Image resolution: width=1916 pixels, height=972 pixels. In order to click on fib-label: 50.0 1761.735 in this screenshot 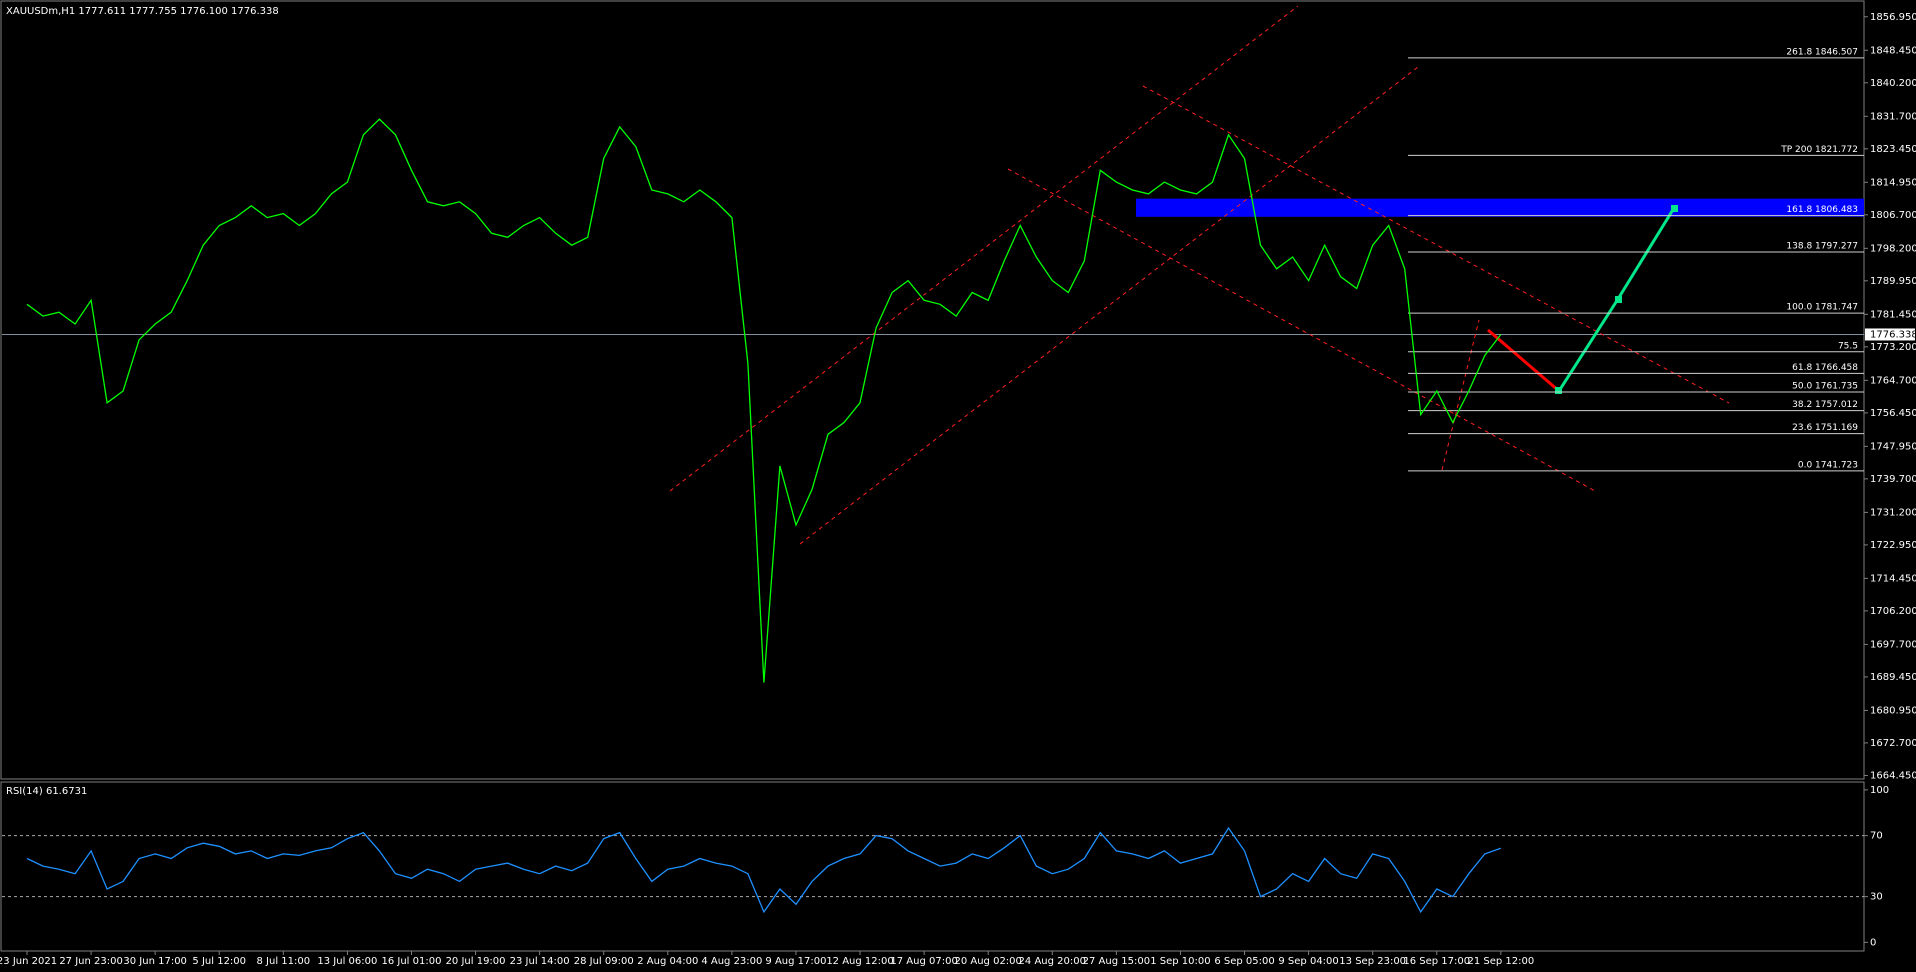, I will do `click(1825, 387)`.